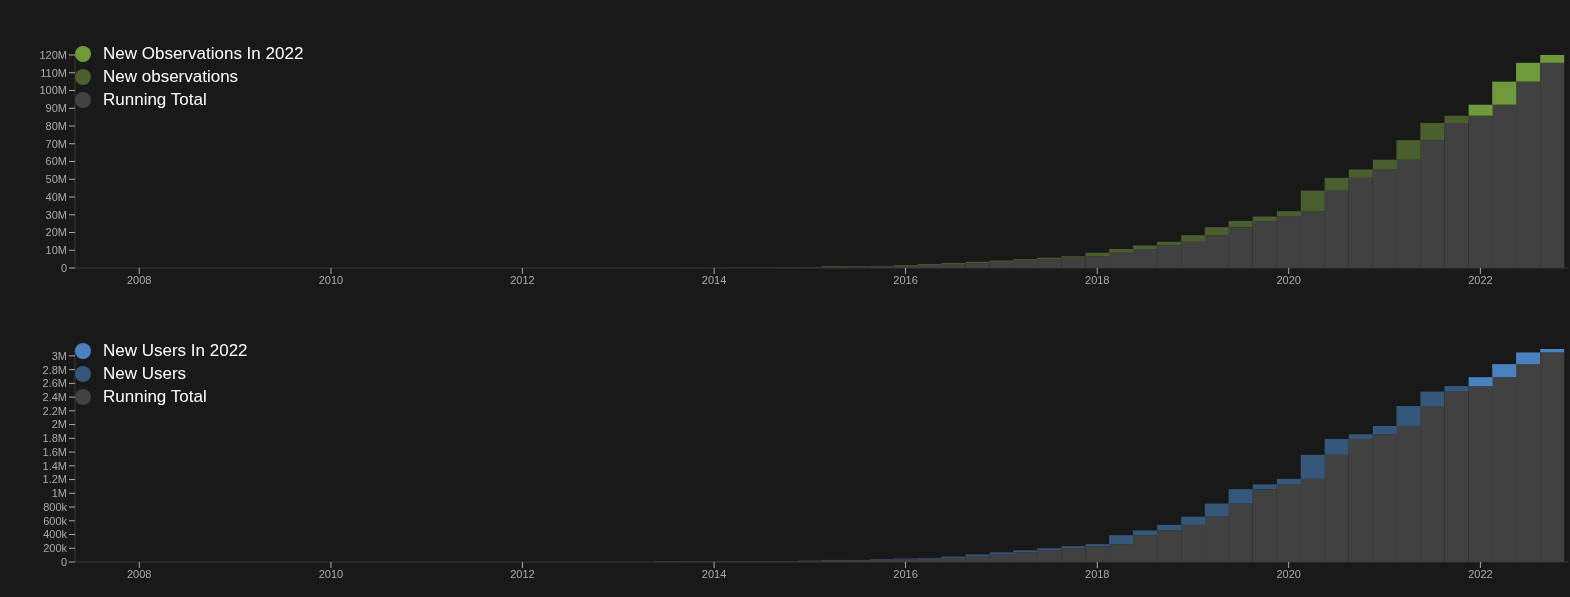  Describe the element at coordinates (54, 397) in the screenshot. I see `y-tick-label: 2.4M` at that location.